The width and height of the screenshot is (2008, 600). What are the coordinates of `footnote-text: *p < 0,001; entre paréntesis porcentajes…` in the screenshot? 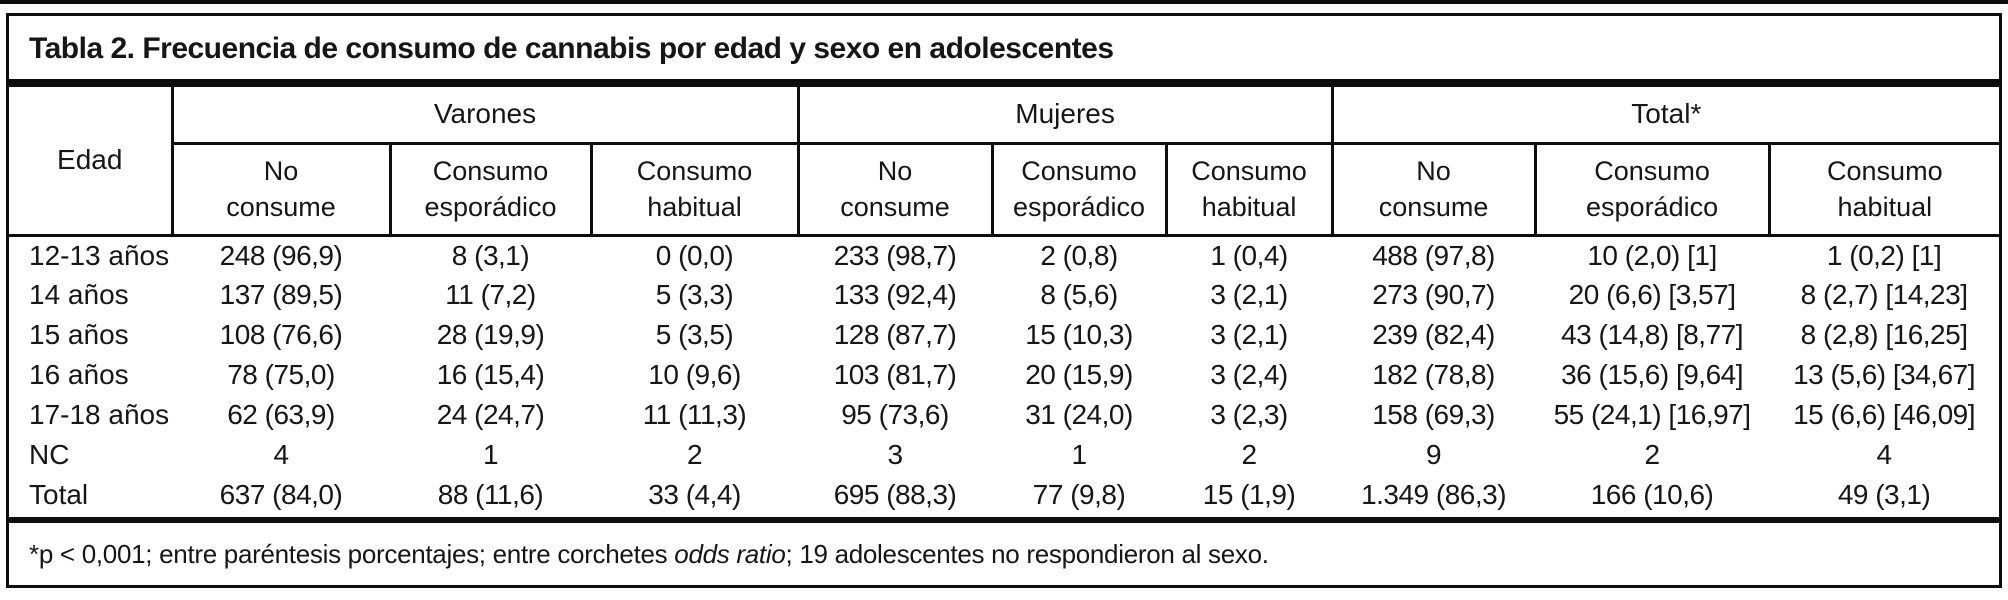 It's located at (352, 554).